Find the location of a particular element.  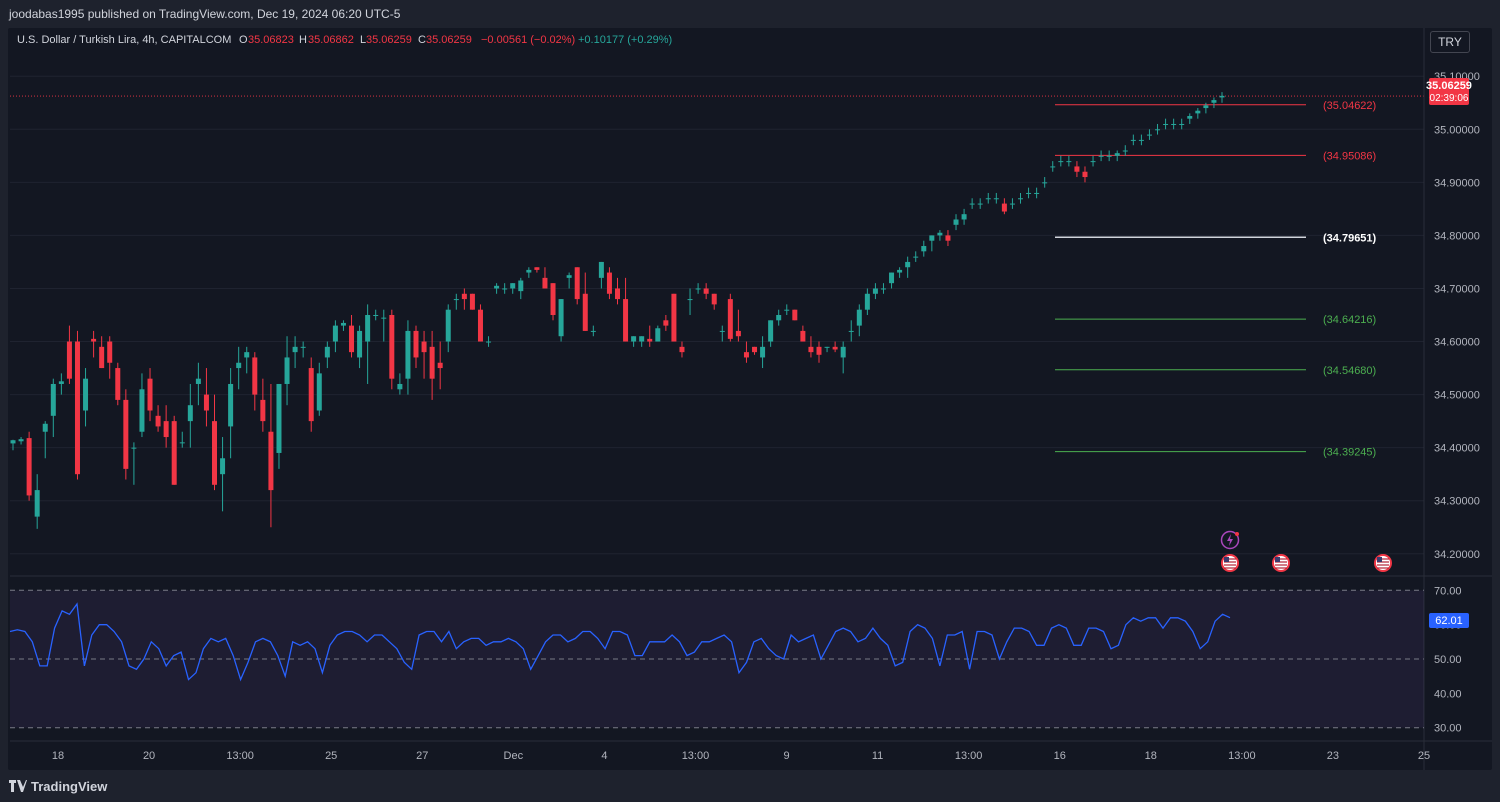

level-label: (34.95086) is located at coordinates (1349, 156).